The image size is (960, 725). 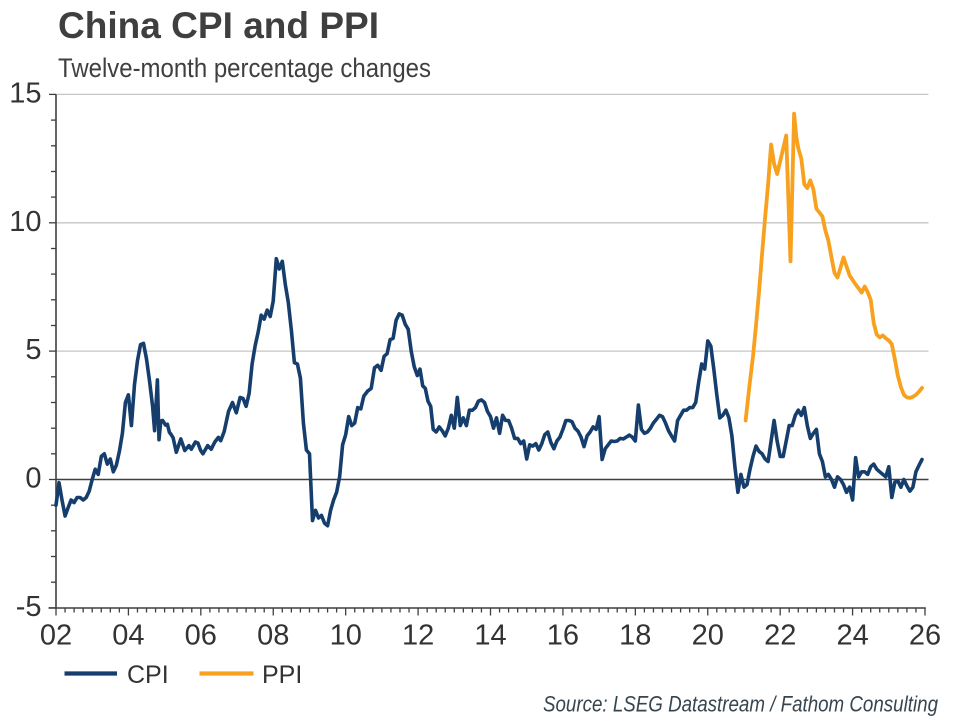 What do you see at coordinates (490, 636) in the screenshot?
I see `svg-text: 14` at bounding box center [490, 636].